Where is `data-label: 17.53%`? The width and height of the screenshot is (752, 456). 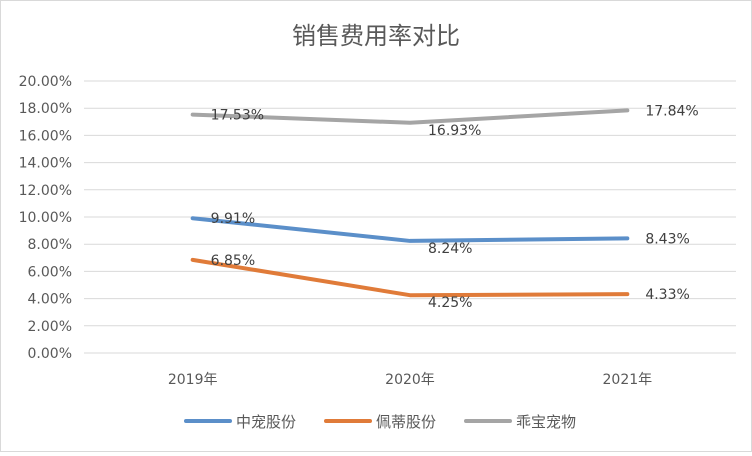 data-label: 17.53% is located at coordinates (237, 116).